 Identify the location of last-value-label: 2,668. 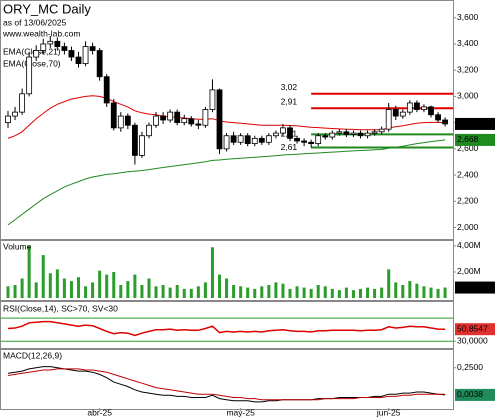
(468, 139).